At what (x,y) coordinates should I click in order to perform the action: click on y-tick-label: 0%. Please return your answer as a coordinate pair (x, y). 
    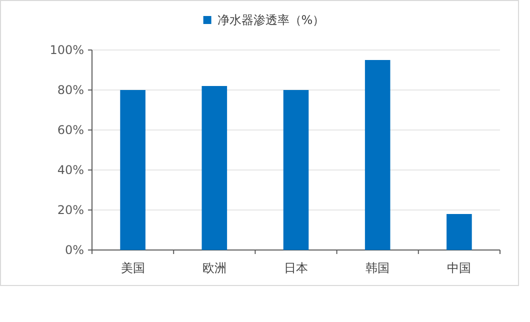
    Looking at the image, I should click on (74, 250).